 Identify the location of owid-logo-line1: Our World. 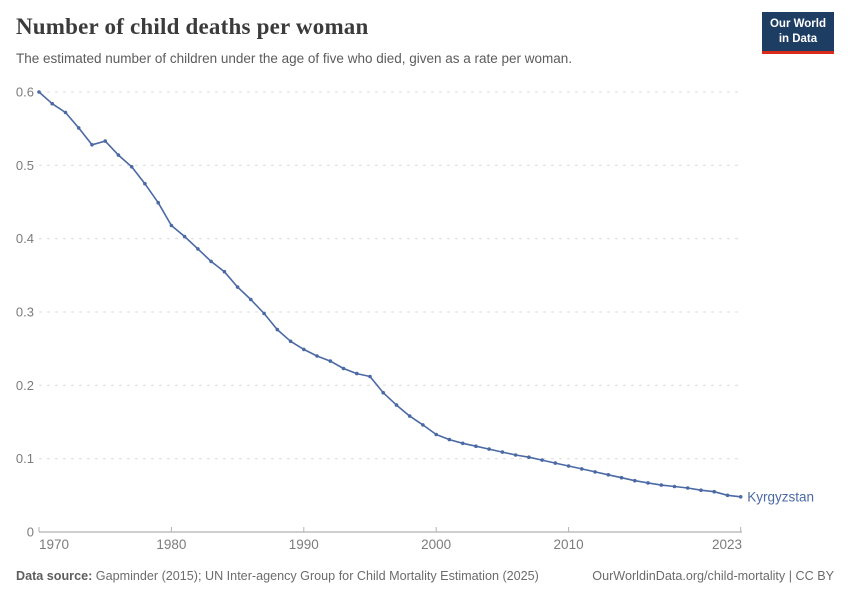
(797, 24).